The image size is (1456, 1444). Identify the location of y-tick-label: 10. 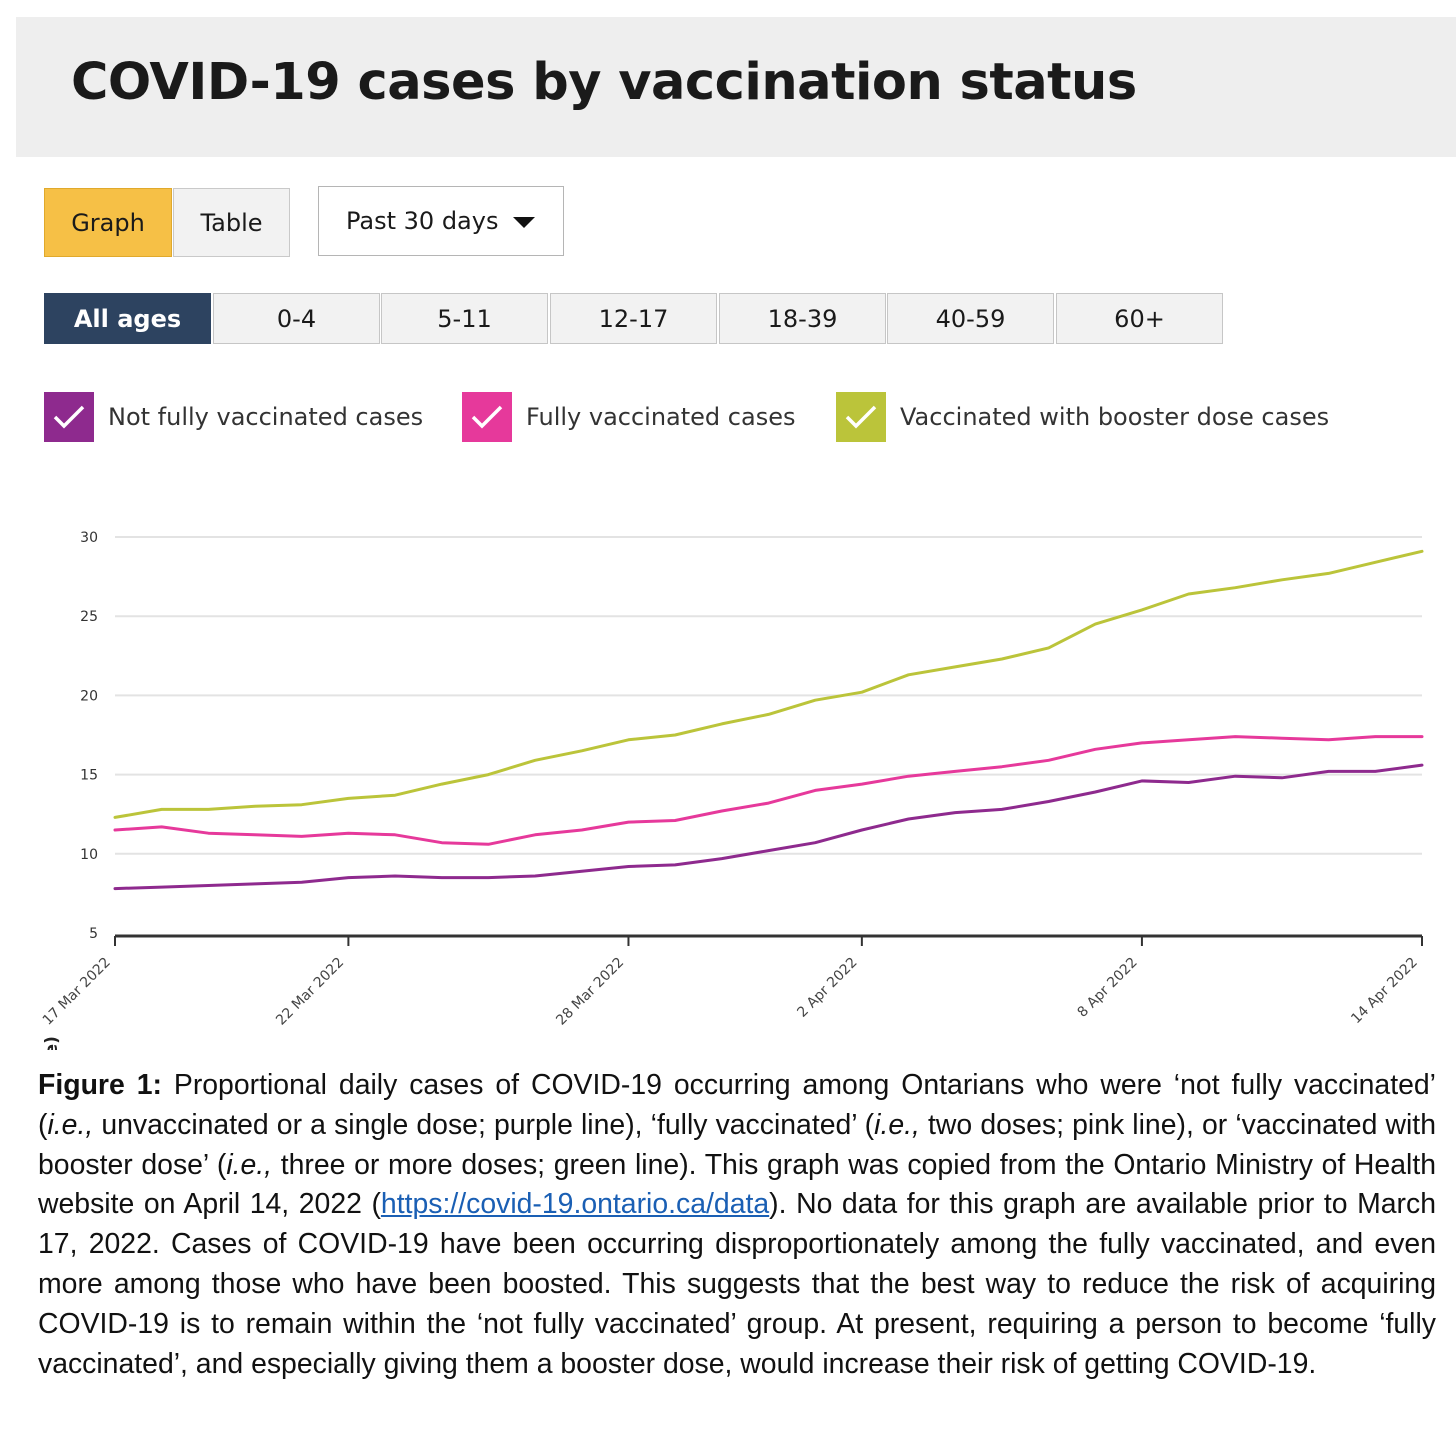
(89, 855).